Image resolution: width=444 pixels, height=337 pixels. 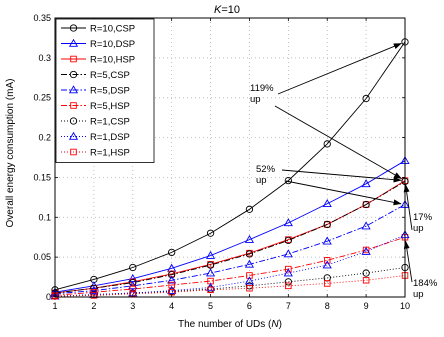 I want to click on y-tick-label: 0.1, so click(x=44, y=217).